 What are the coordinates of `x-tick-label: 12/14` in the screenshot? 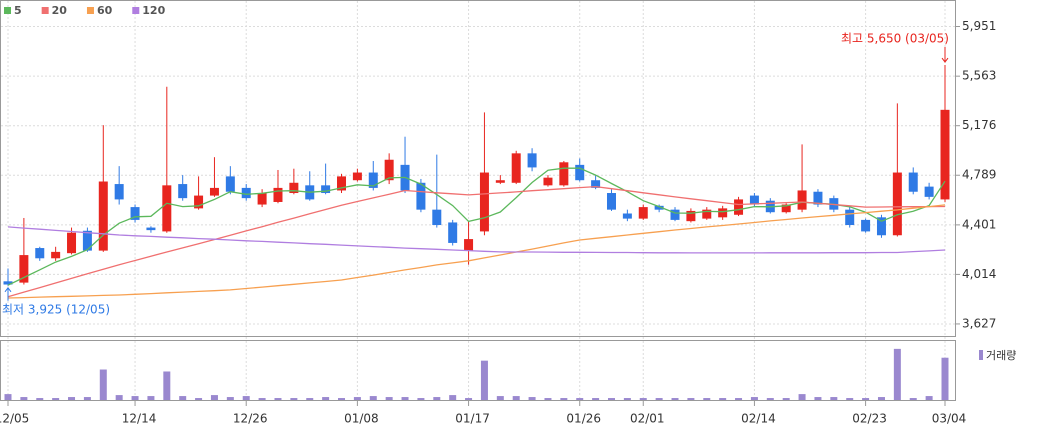 It's located at (139, 419).